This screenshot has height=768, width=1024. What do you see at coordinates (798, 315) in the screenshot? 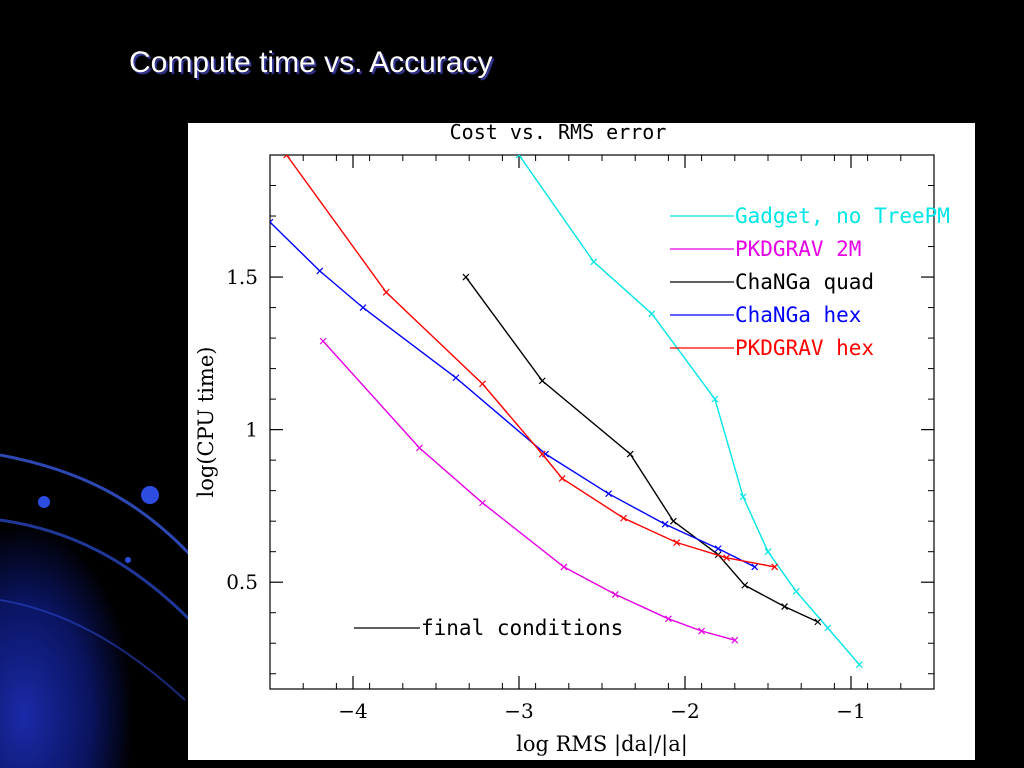
I see `legend-label: ChaNGa hex` at bounding box center [798, 315].